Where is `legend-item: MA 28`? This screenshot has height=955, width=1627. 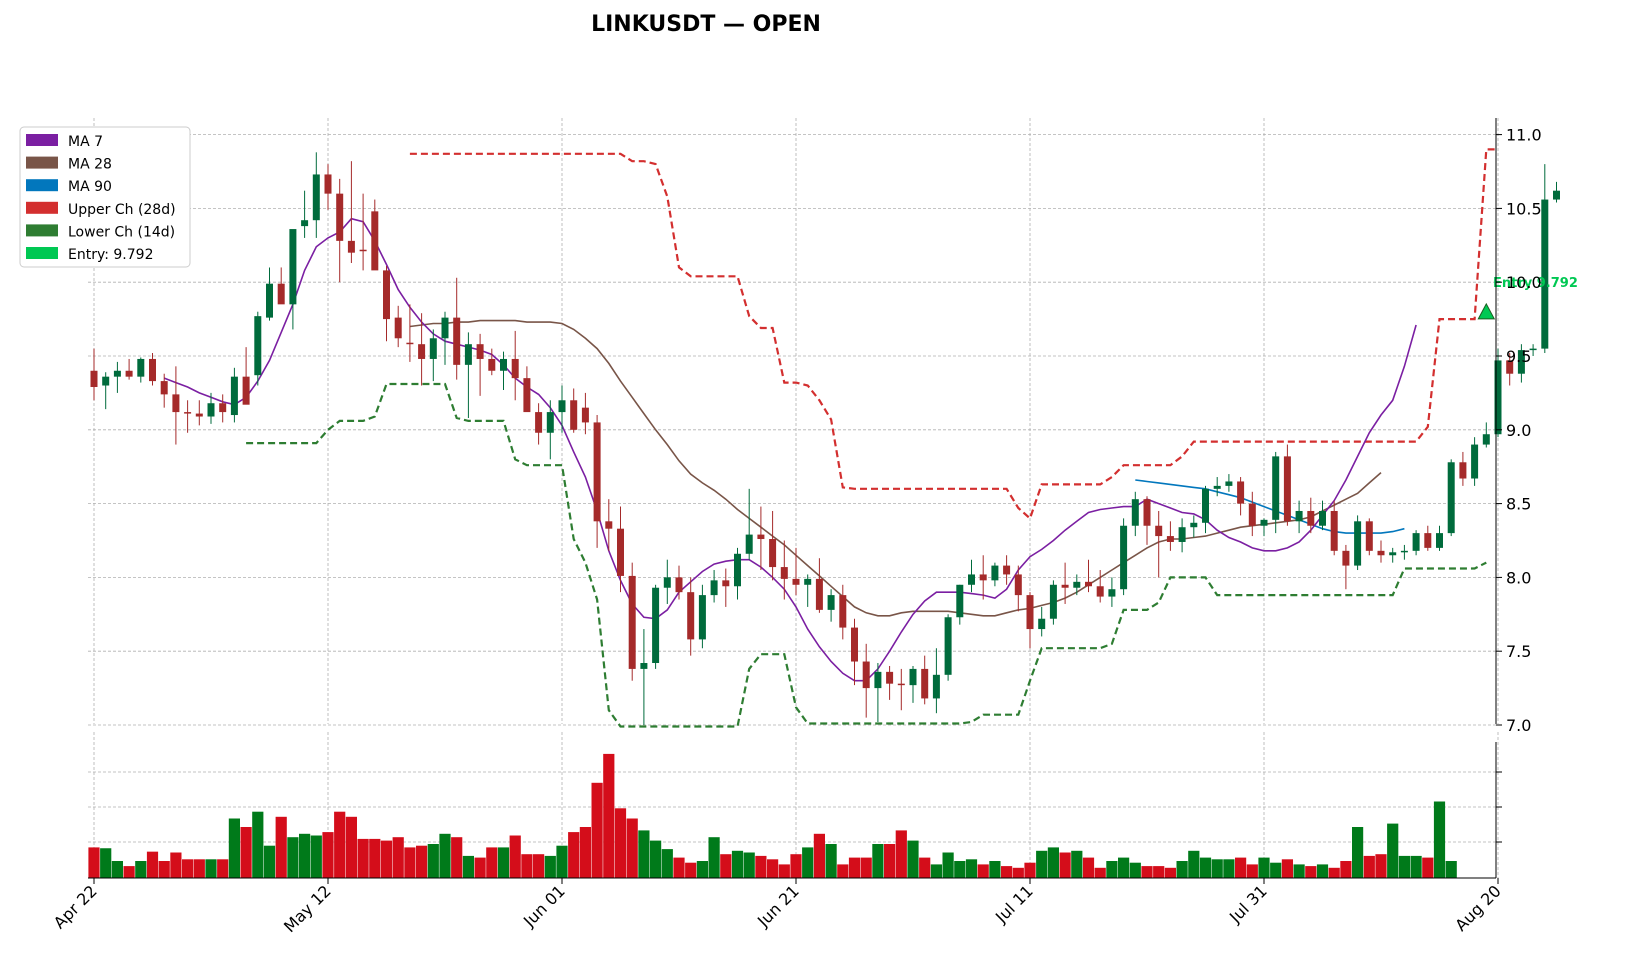
legend-item: MA 28 is located at coordinates (69, 164).